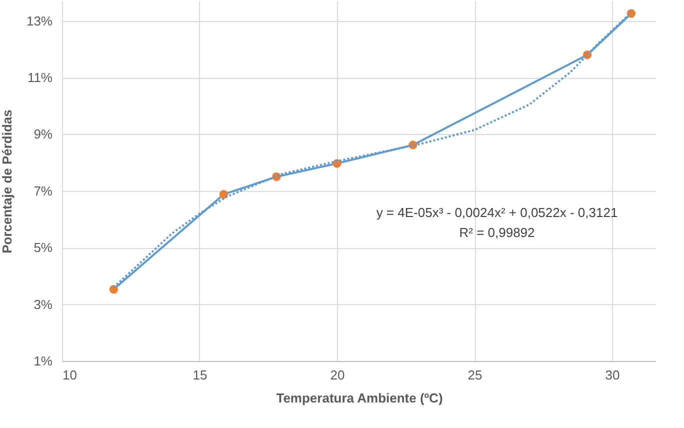  Describe the element at coordinates (43, 304) in the screenshot. I see `y-tick-label: 3%` at that location.